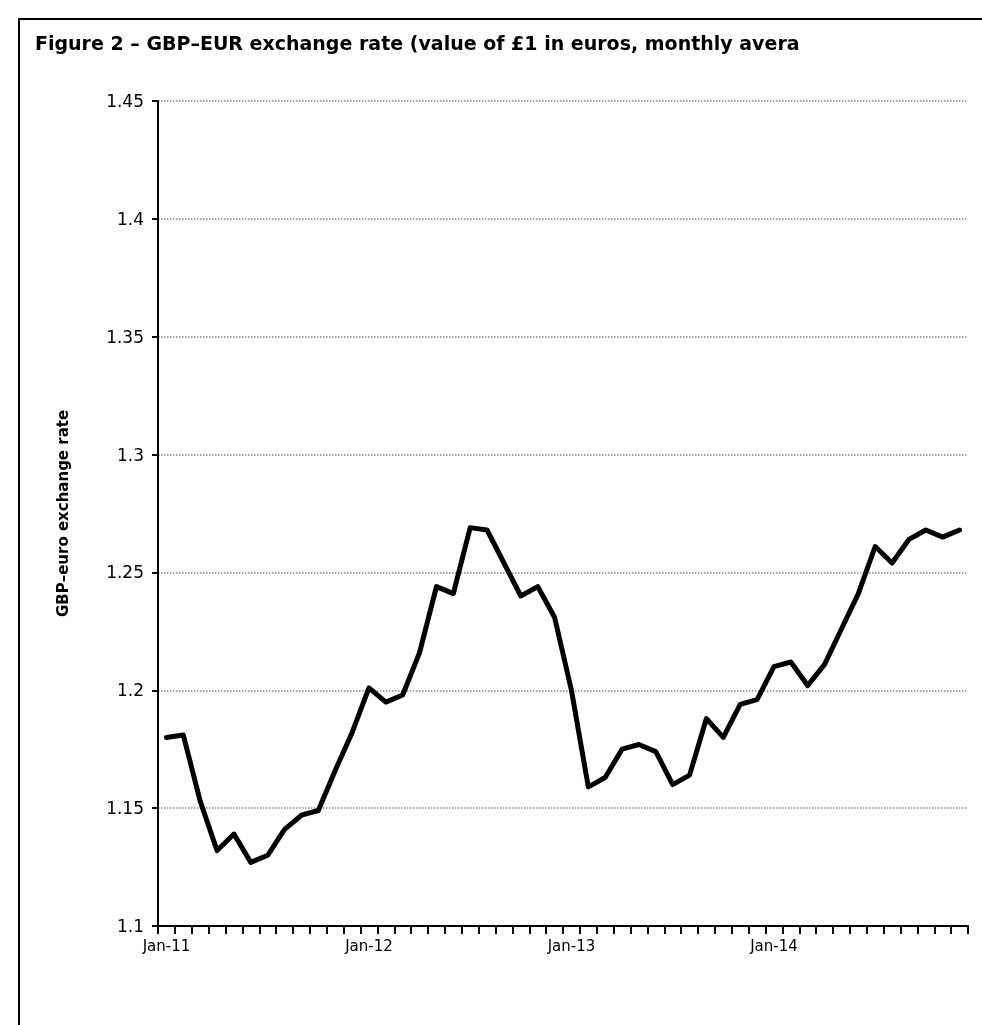  Describe the element at coordinates (130, 926) in the screenshot. I see `y-tick-label: 1.1` at that location.